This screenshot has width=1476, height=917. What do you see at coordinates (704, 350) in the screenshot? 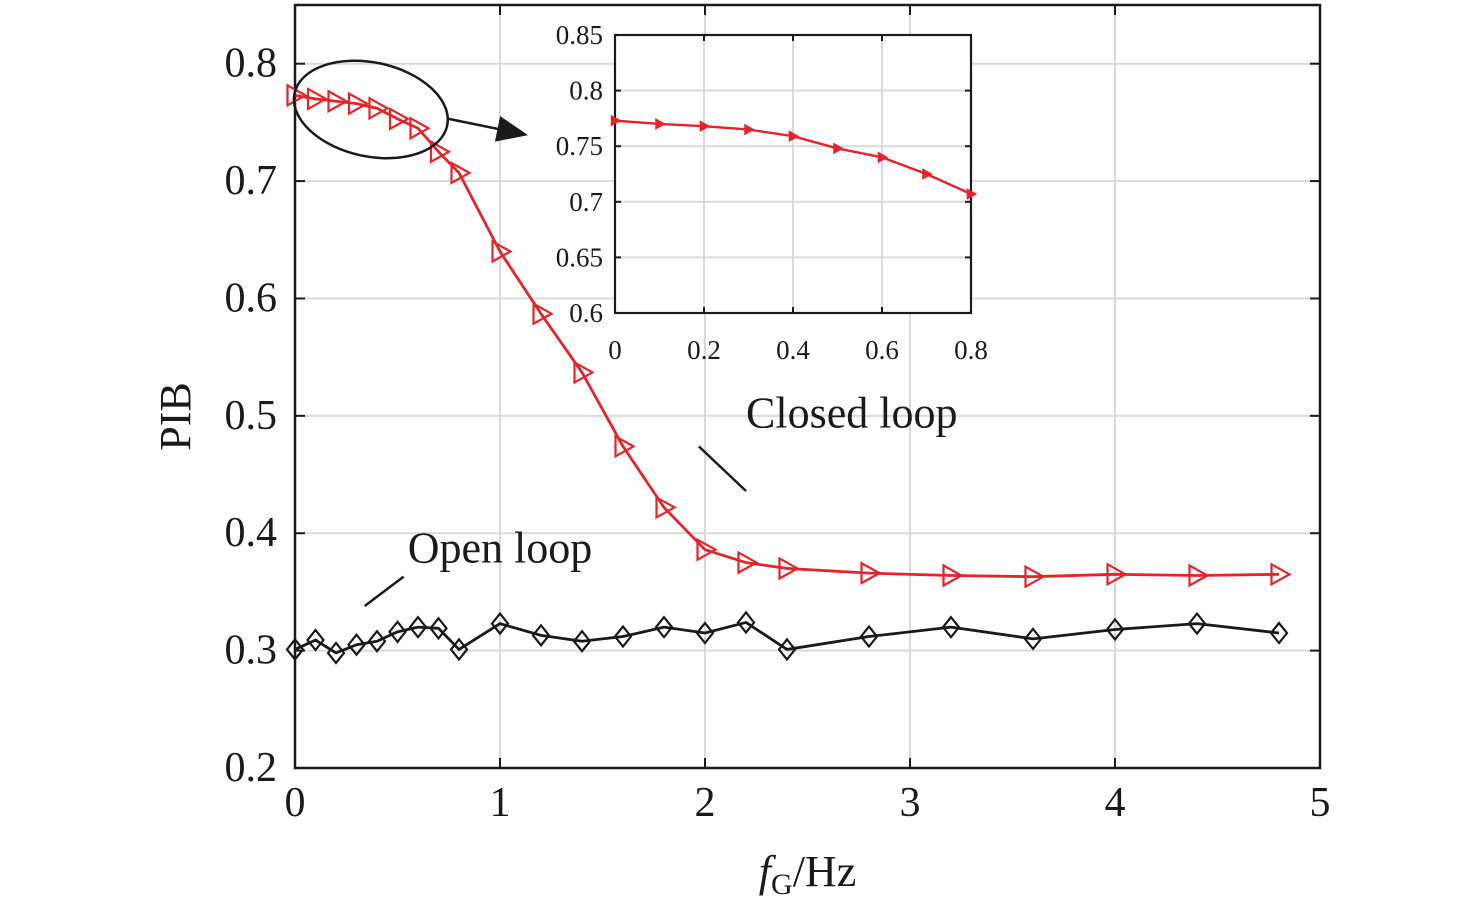
I see `inset-x-tick-label: 0.2` at bounding box center [704, 350].